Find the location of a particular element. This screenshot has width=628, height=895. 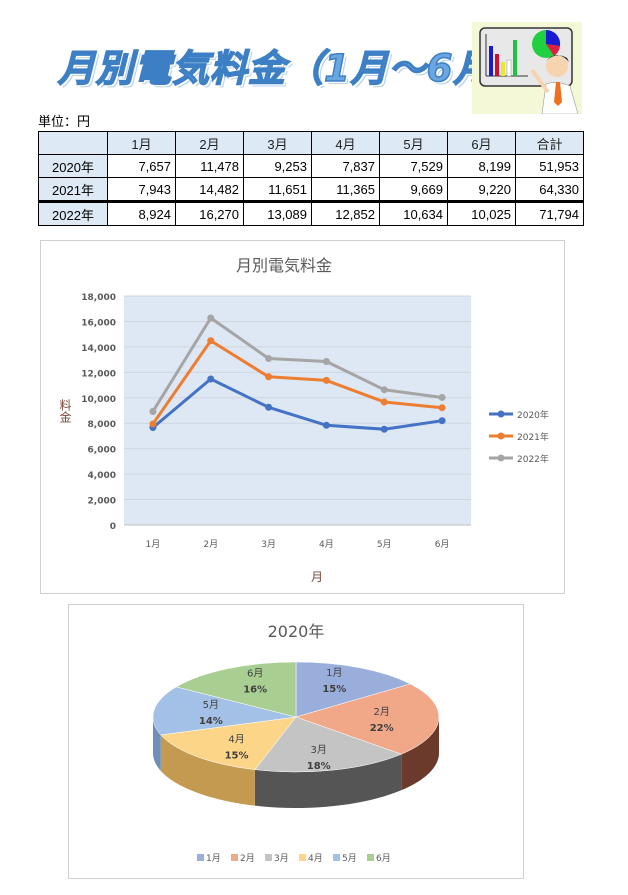

x-tick-label: 3月 is located at coordinates (268, 544).